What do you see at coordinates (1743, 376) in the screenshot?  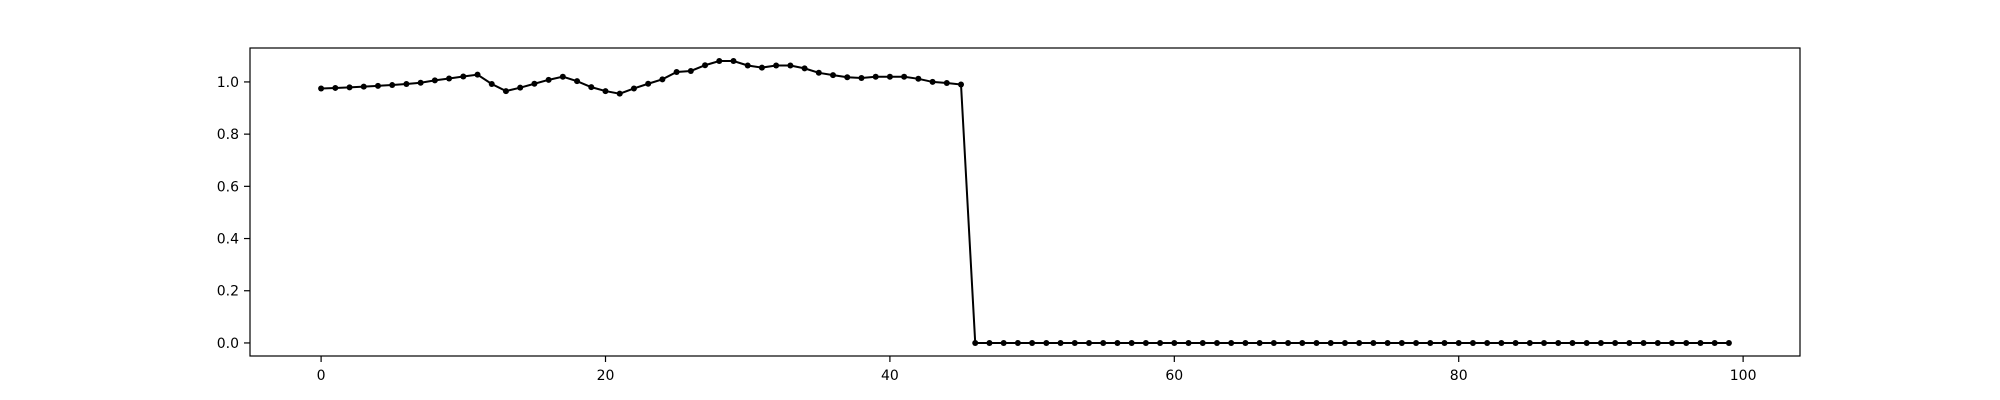 I see `x-tick-label: 100` at bounding box center [1743, 376].